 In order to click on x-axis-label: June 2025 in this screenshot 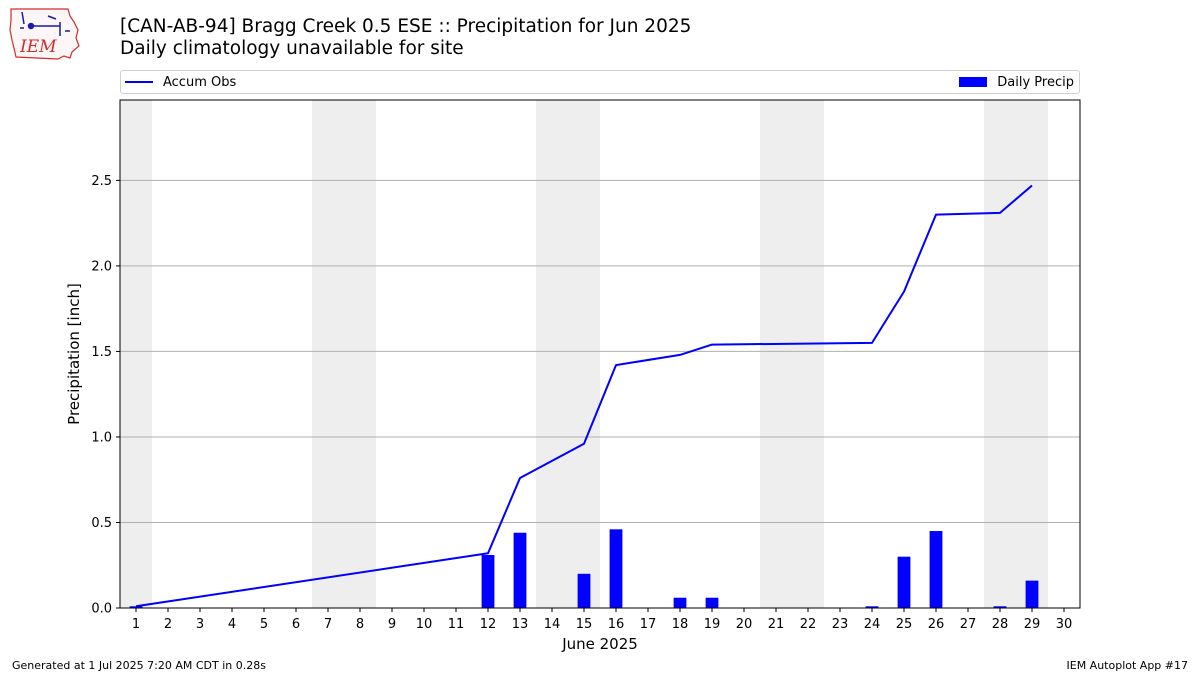, I will do `click(599, 644)`.